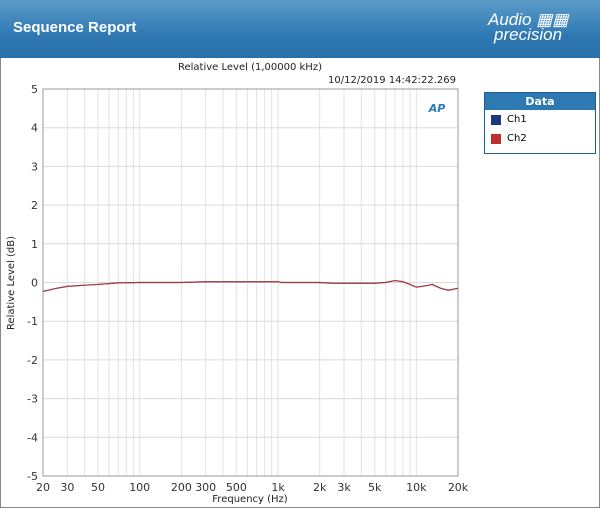 Image resolution: width=600 pixels, height=509 pixels. I want to click on x-tick-label: 20k, so click(458, 487).